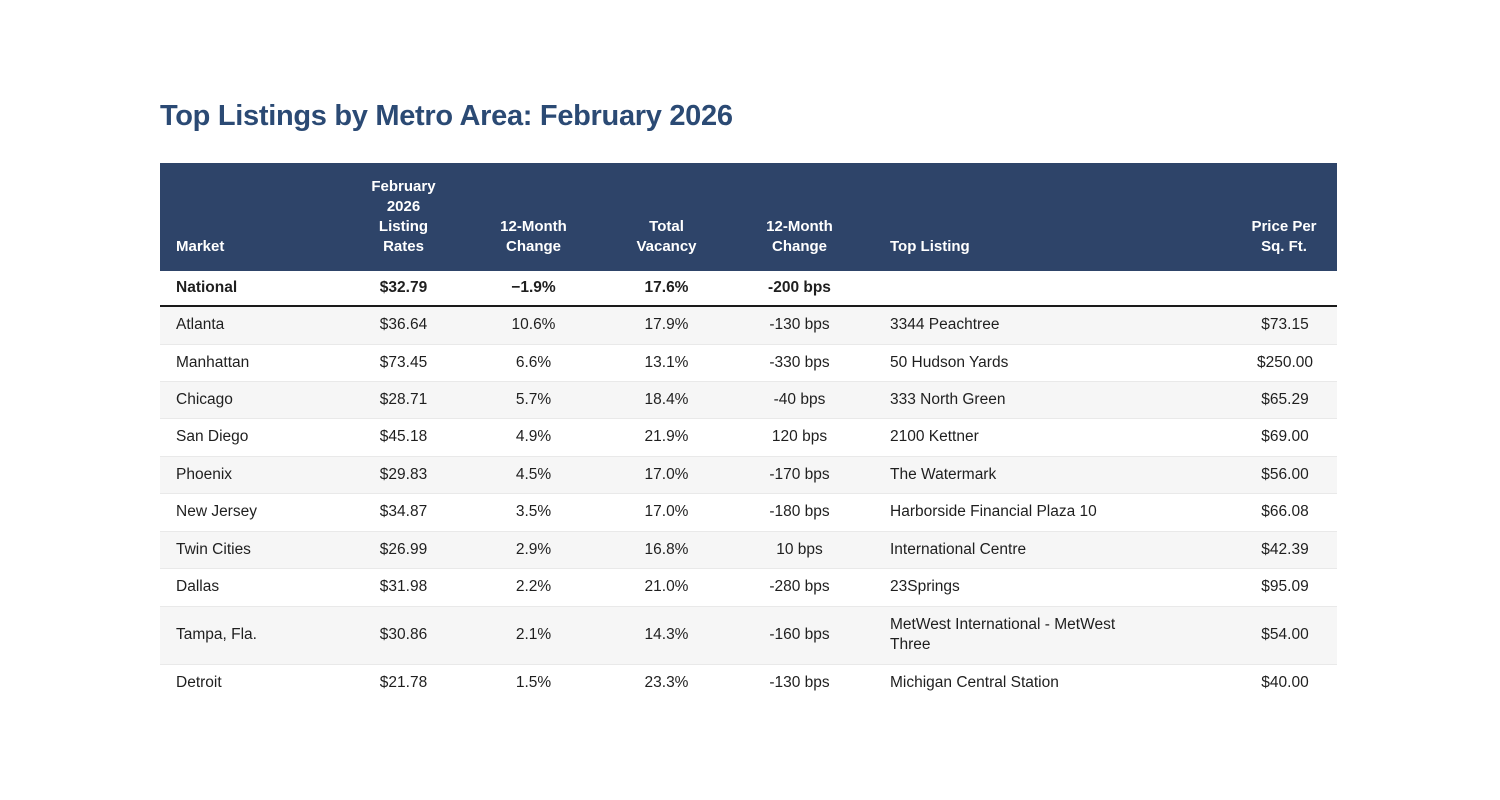 The image size is (1500, 800). I want to click on rate-change-cell: 2.9%, so click(533, 549).